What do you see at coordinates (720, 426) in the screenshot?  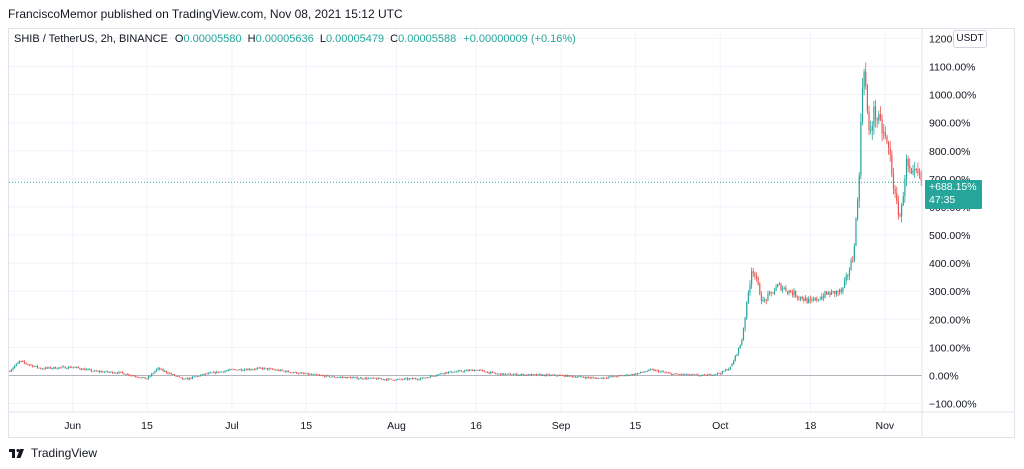 I see `x-tick-label: Oct` at bounding box center [720, 426].